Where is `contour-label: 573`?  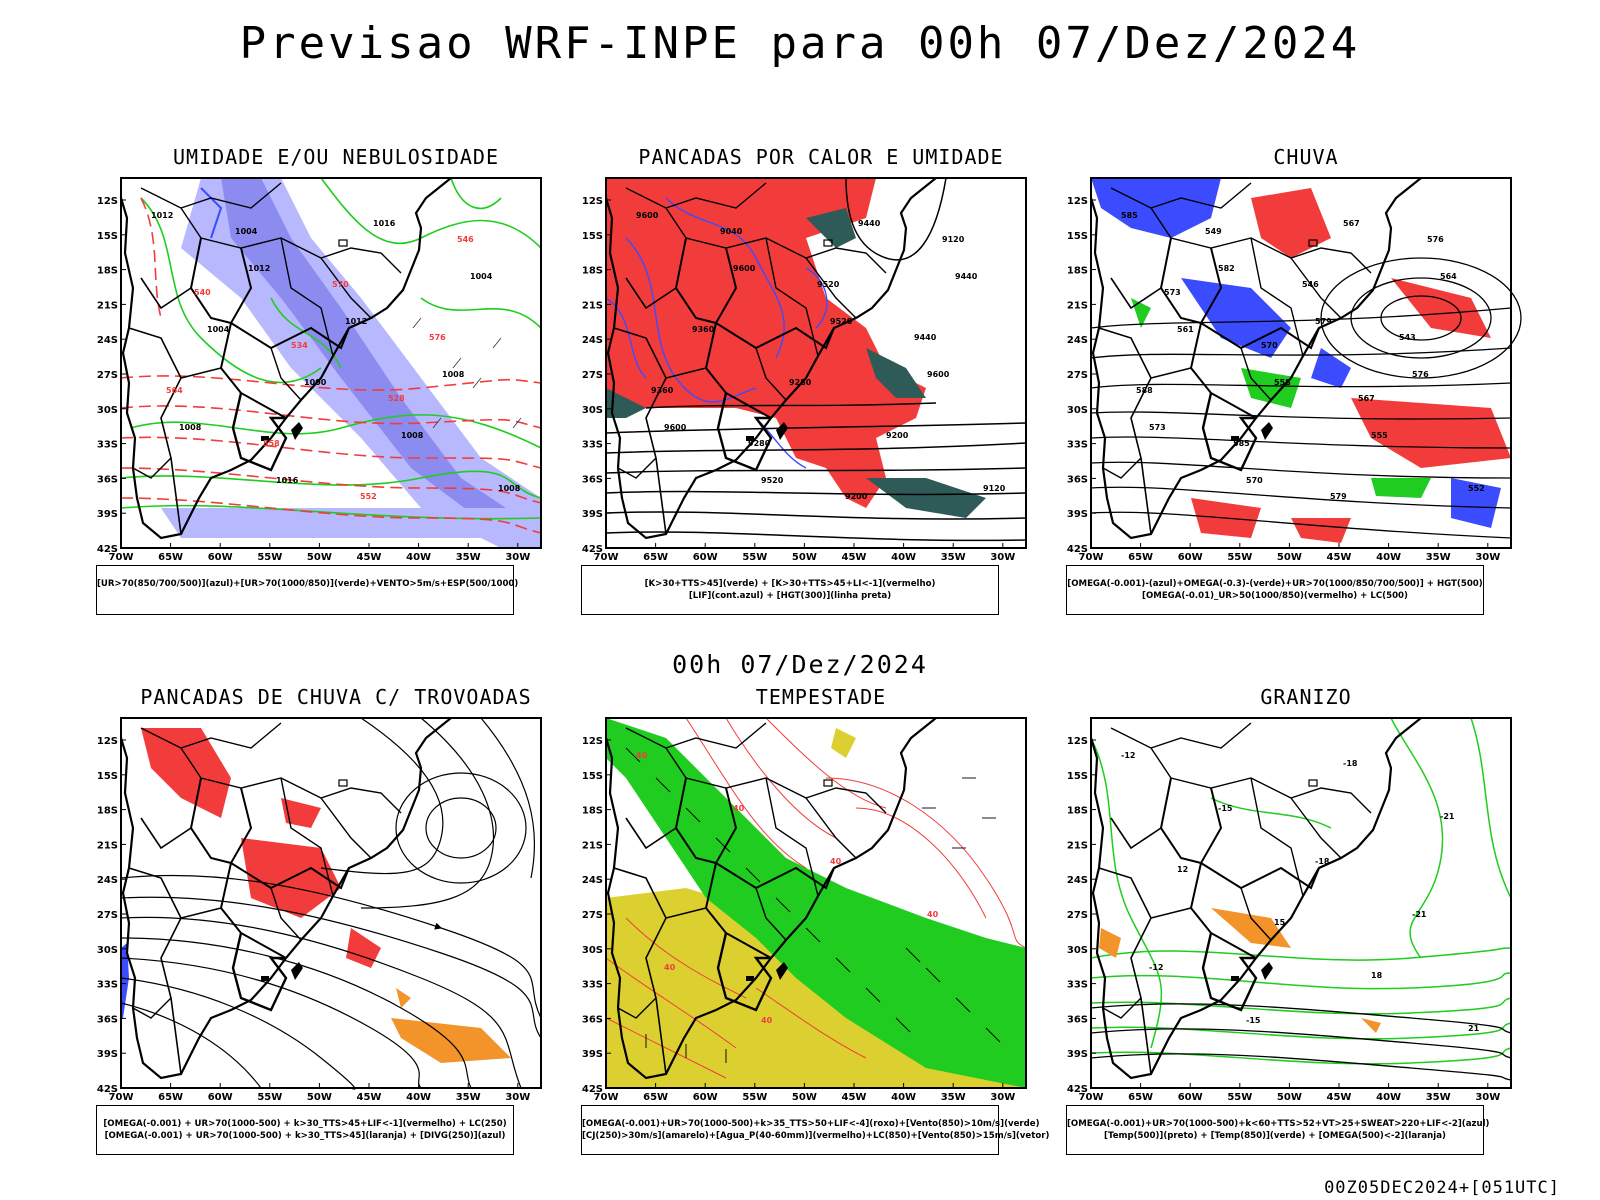 contour-label: 573 is located at coordinates (1157, 427).